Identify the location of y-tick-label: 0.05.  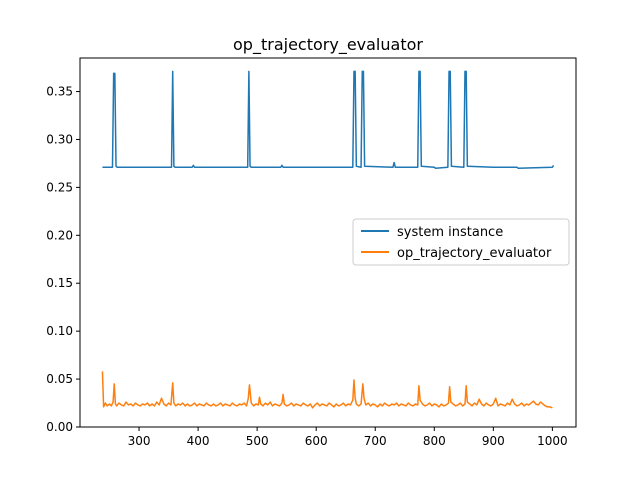
(59, 379).